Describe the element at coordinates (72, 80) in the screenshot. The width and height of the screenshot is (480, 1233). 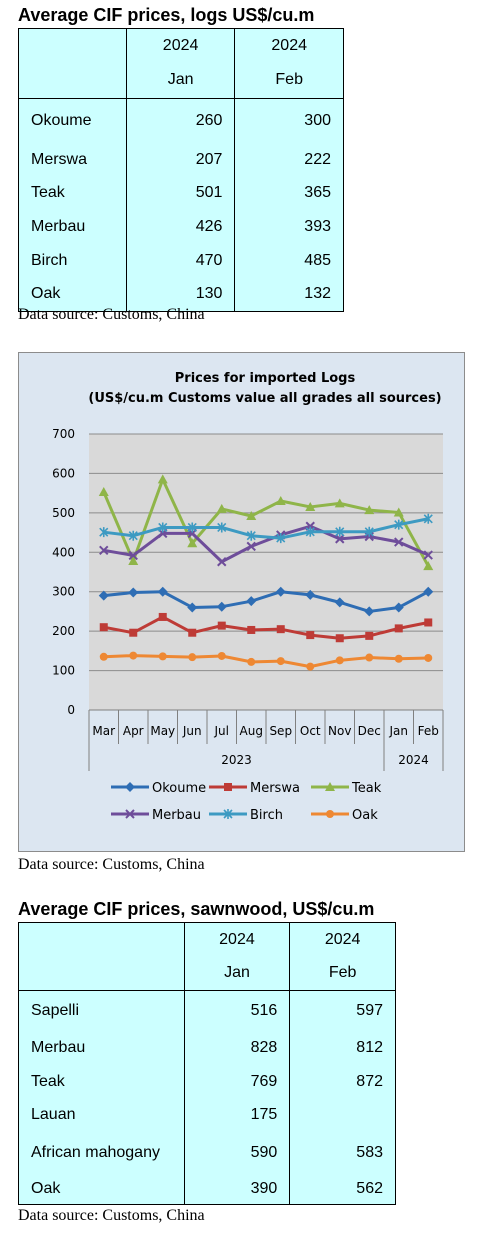
I see `header-corner-lower` at that location.